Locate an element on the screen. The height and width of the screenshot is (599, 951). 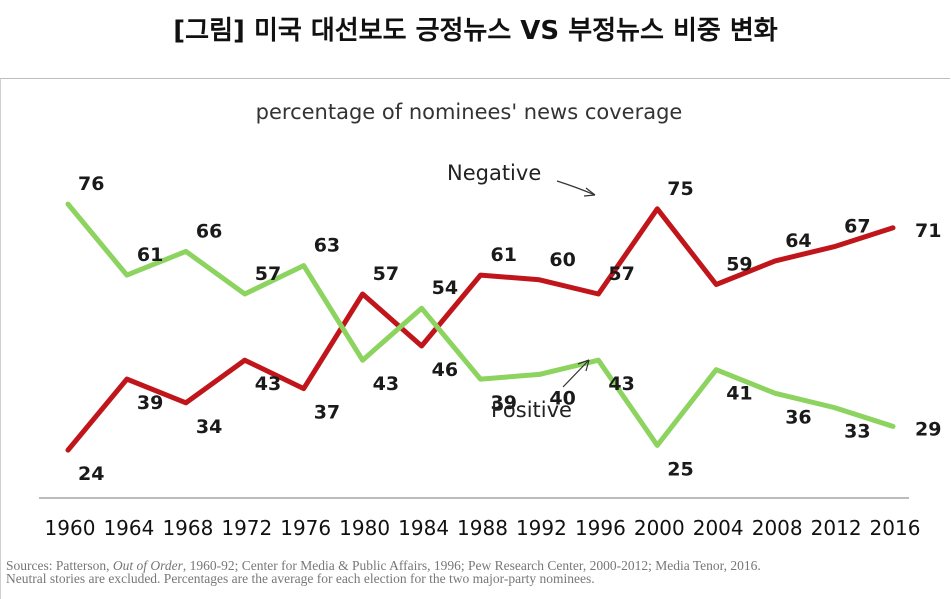
data-label-negative-1972: 43 is located at coordinates (268, 384).